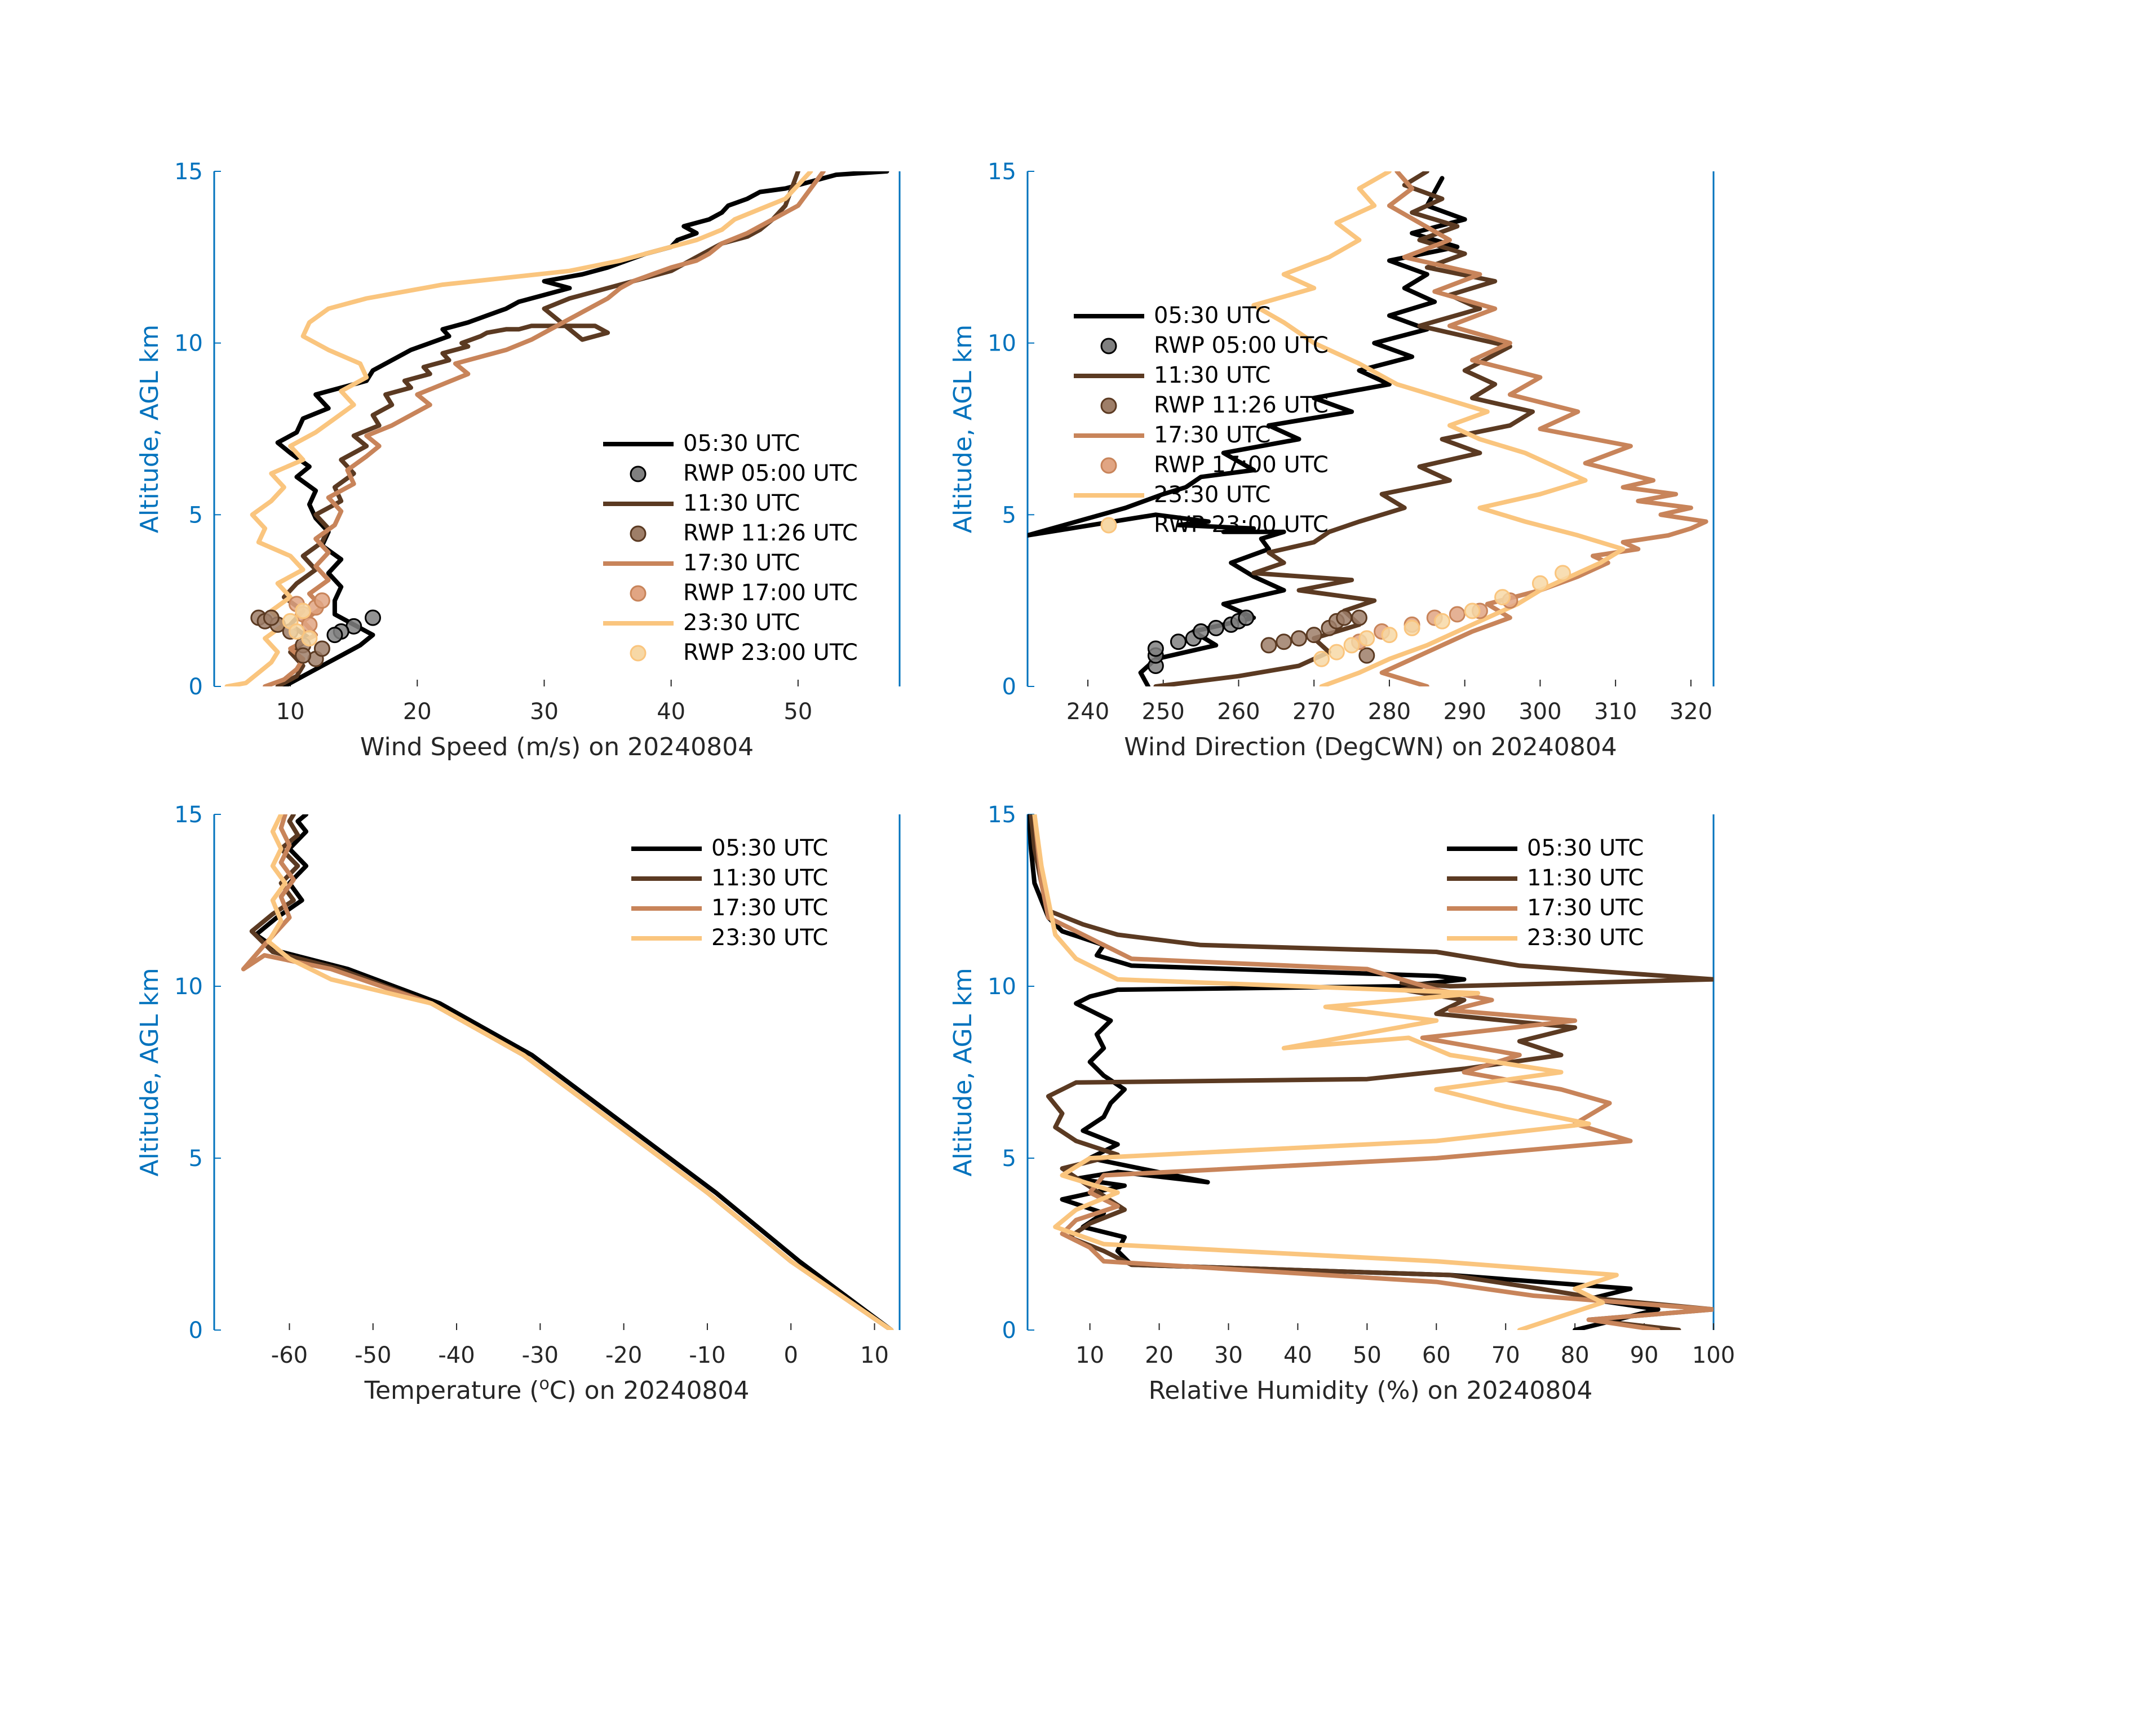 The height and width of the screenshot is (1733, 2156). Describe the element at coordinates (196, 1331) in the screenshot. I see `temperature-y-tick-label: 0` at that location.